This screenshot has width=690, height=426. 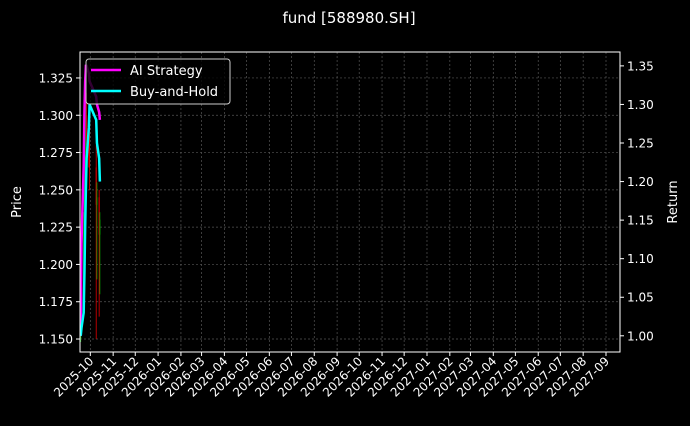 What do you see at coordinates (640, 298) in the screenshot?
I see `y2-tick-label: 1.05` at bounding box center [640, 298].